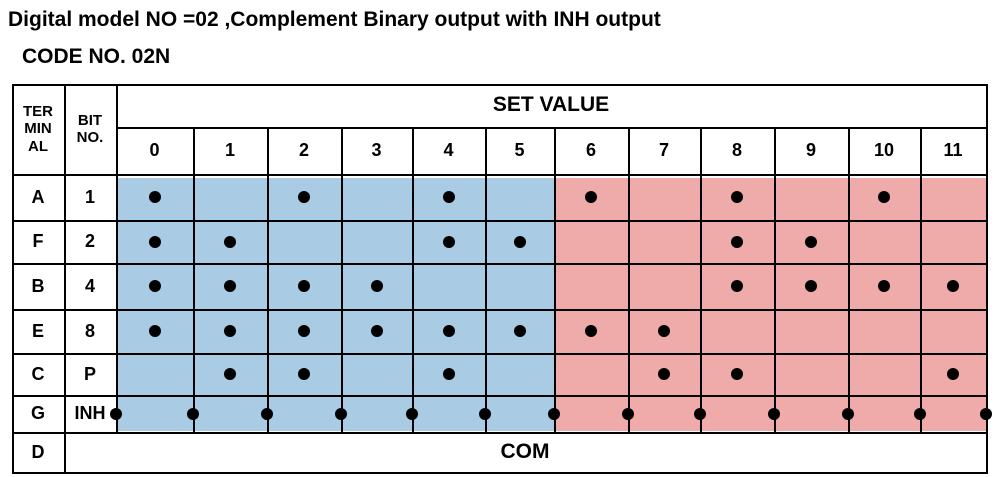 The width and height of the screenshot is (998, 477). What do you see at coordinates (519, 150) in the screenshot?
I see `set-value-5: 5` at bounding box center [519, 150].